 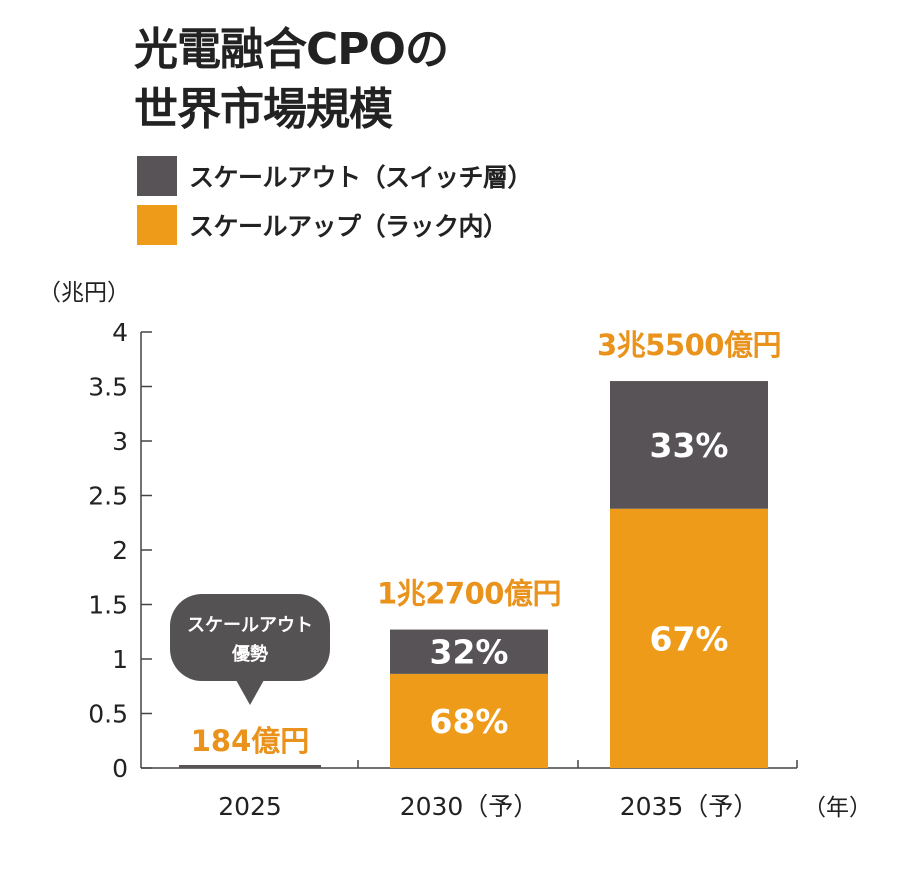 I want to click on y-tick-label-3: 1.5, so click(x=108, y=605).